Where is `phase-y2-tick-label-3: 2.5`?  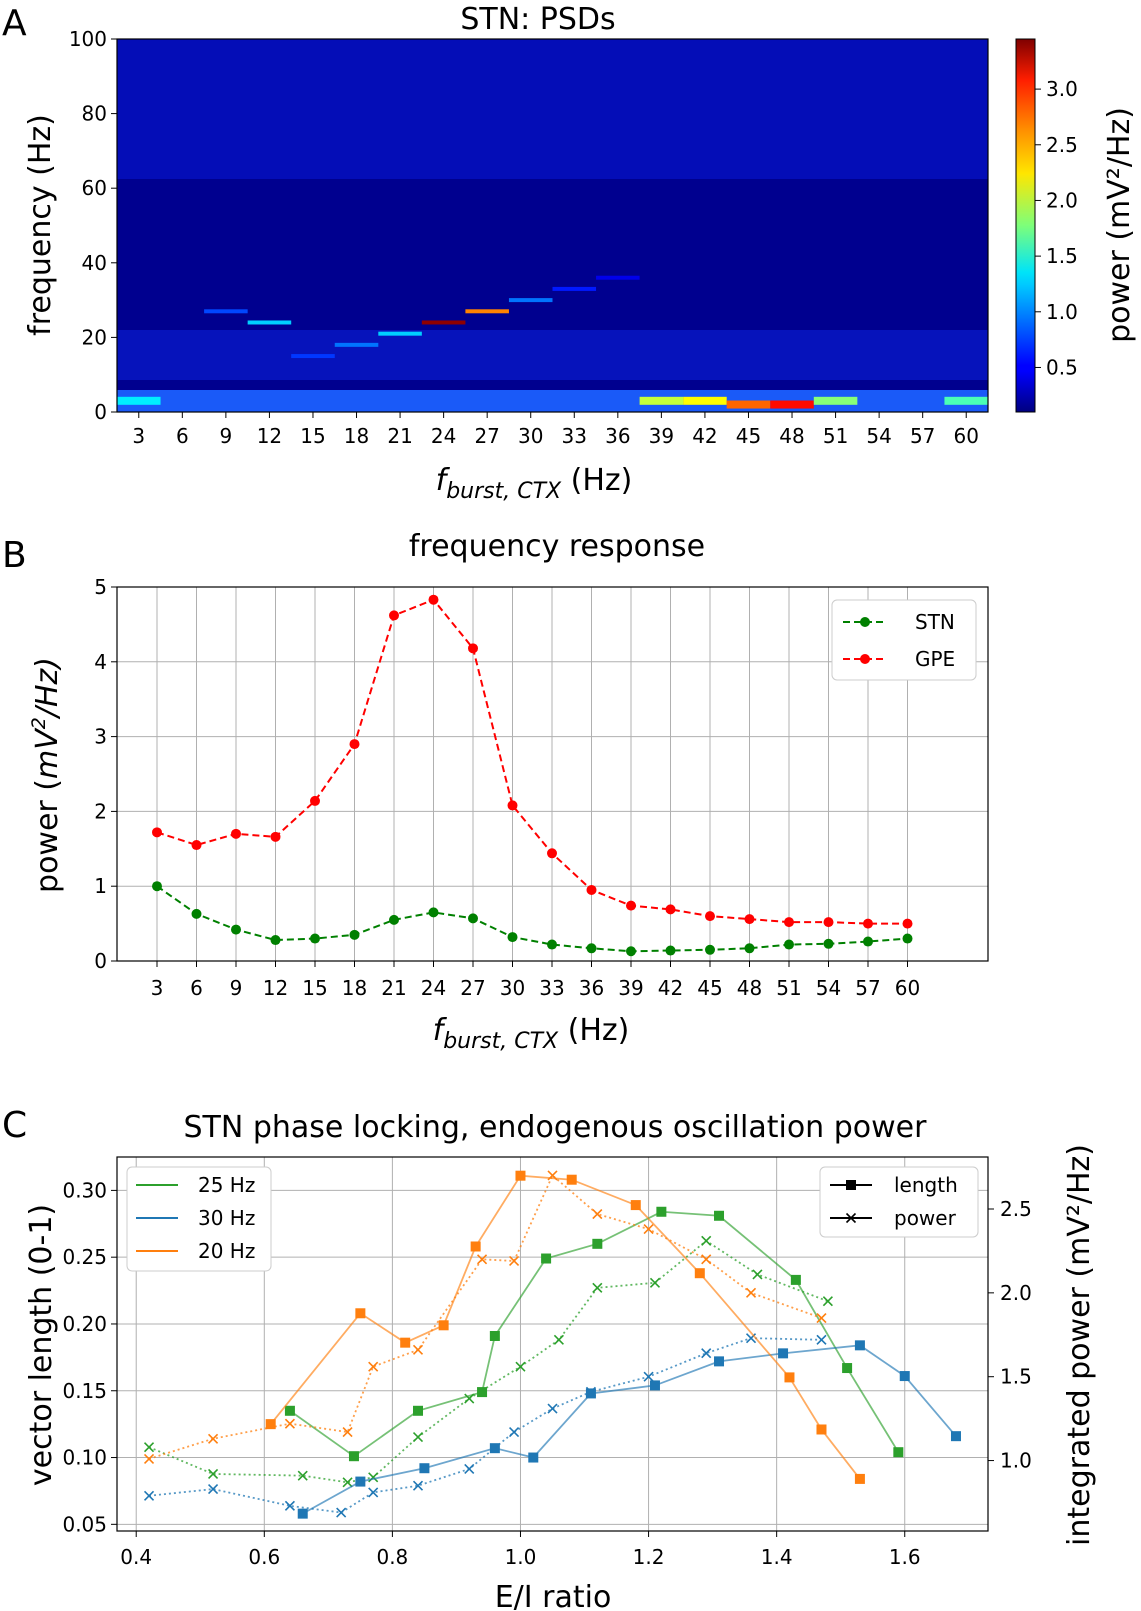 phase-y2-tick-label-3: 2.5 is located at coordinates (1016, 1209).